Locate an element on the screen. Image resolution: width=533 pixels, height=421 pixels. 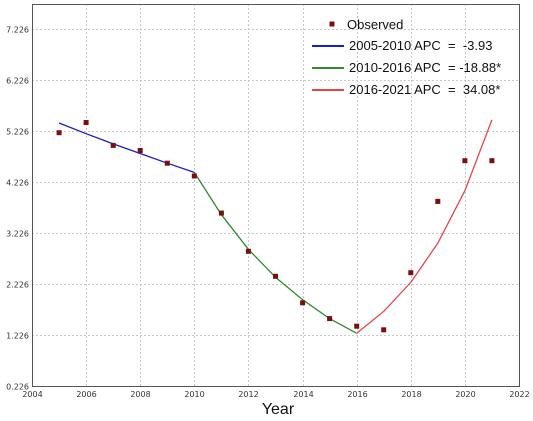
legend-observed-label: Observed is located at coordinates (375, 24).